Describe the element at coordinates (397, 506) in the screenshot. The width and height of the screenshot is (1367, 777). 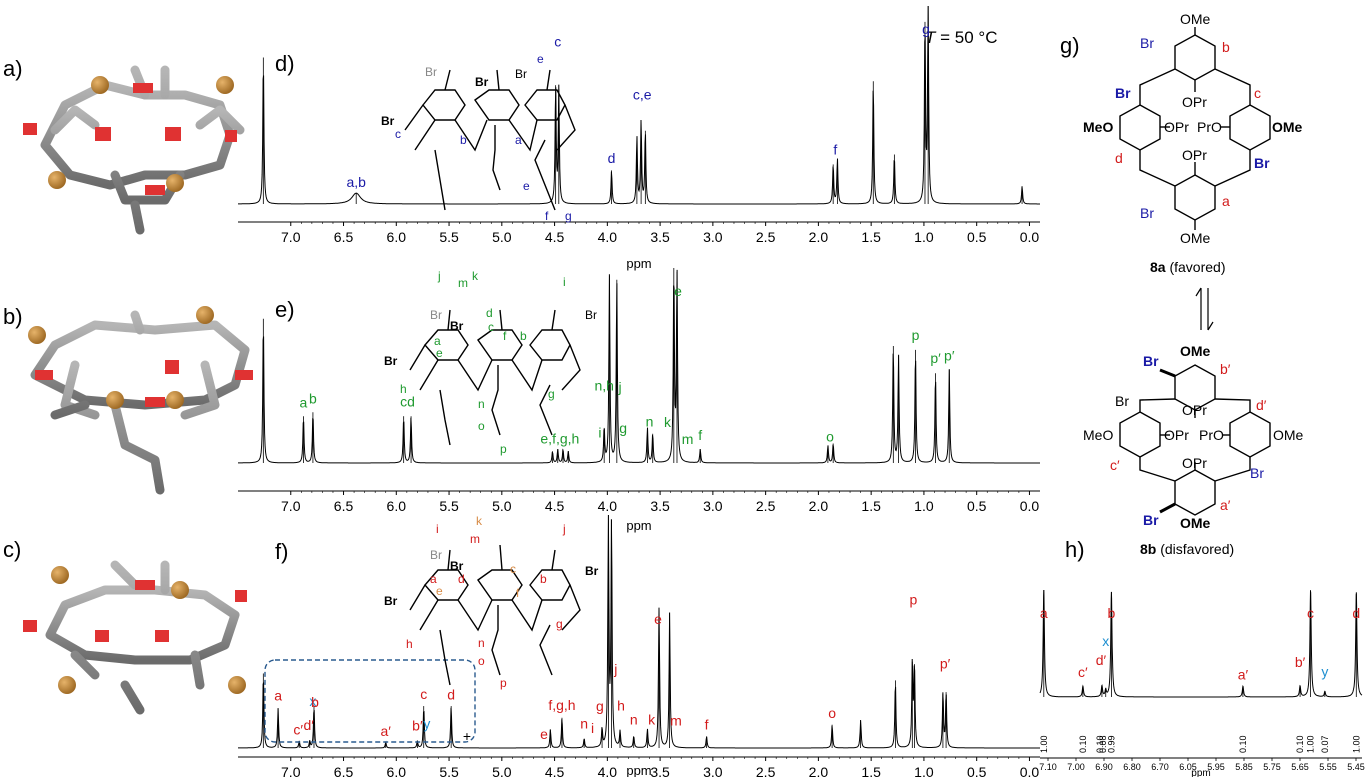
I see `tick-label-e: 6.0` at that location.